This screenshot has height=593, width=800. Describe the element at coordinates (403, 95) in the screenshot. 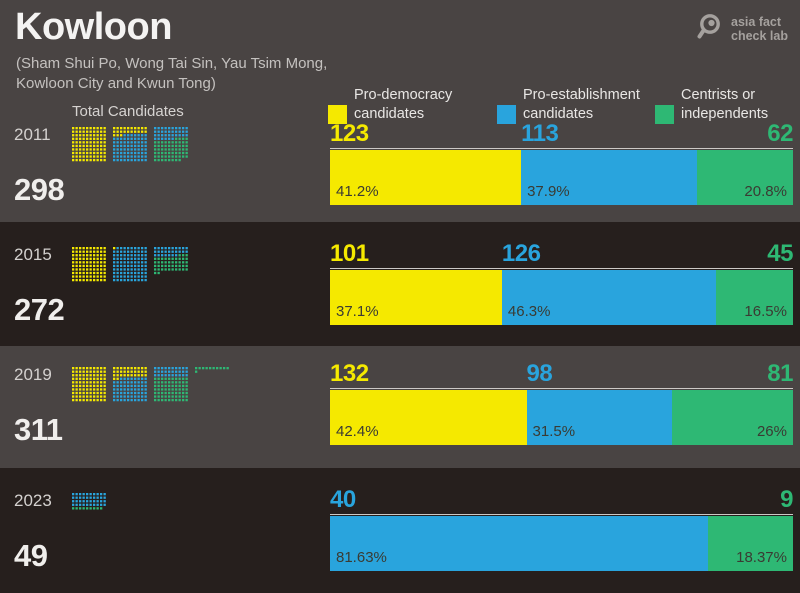

I see `legend-label: Pro-democracy` at that location.